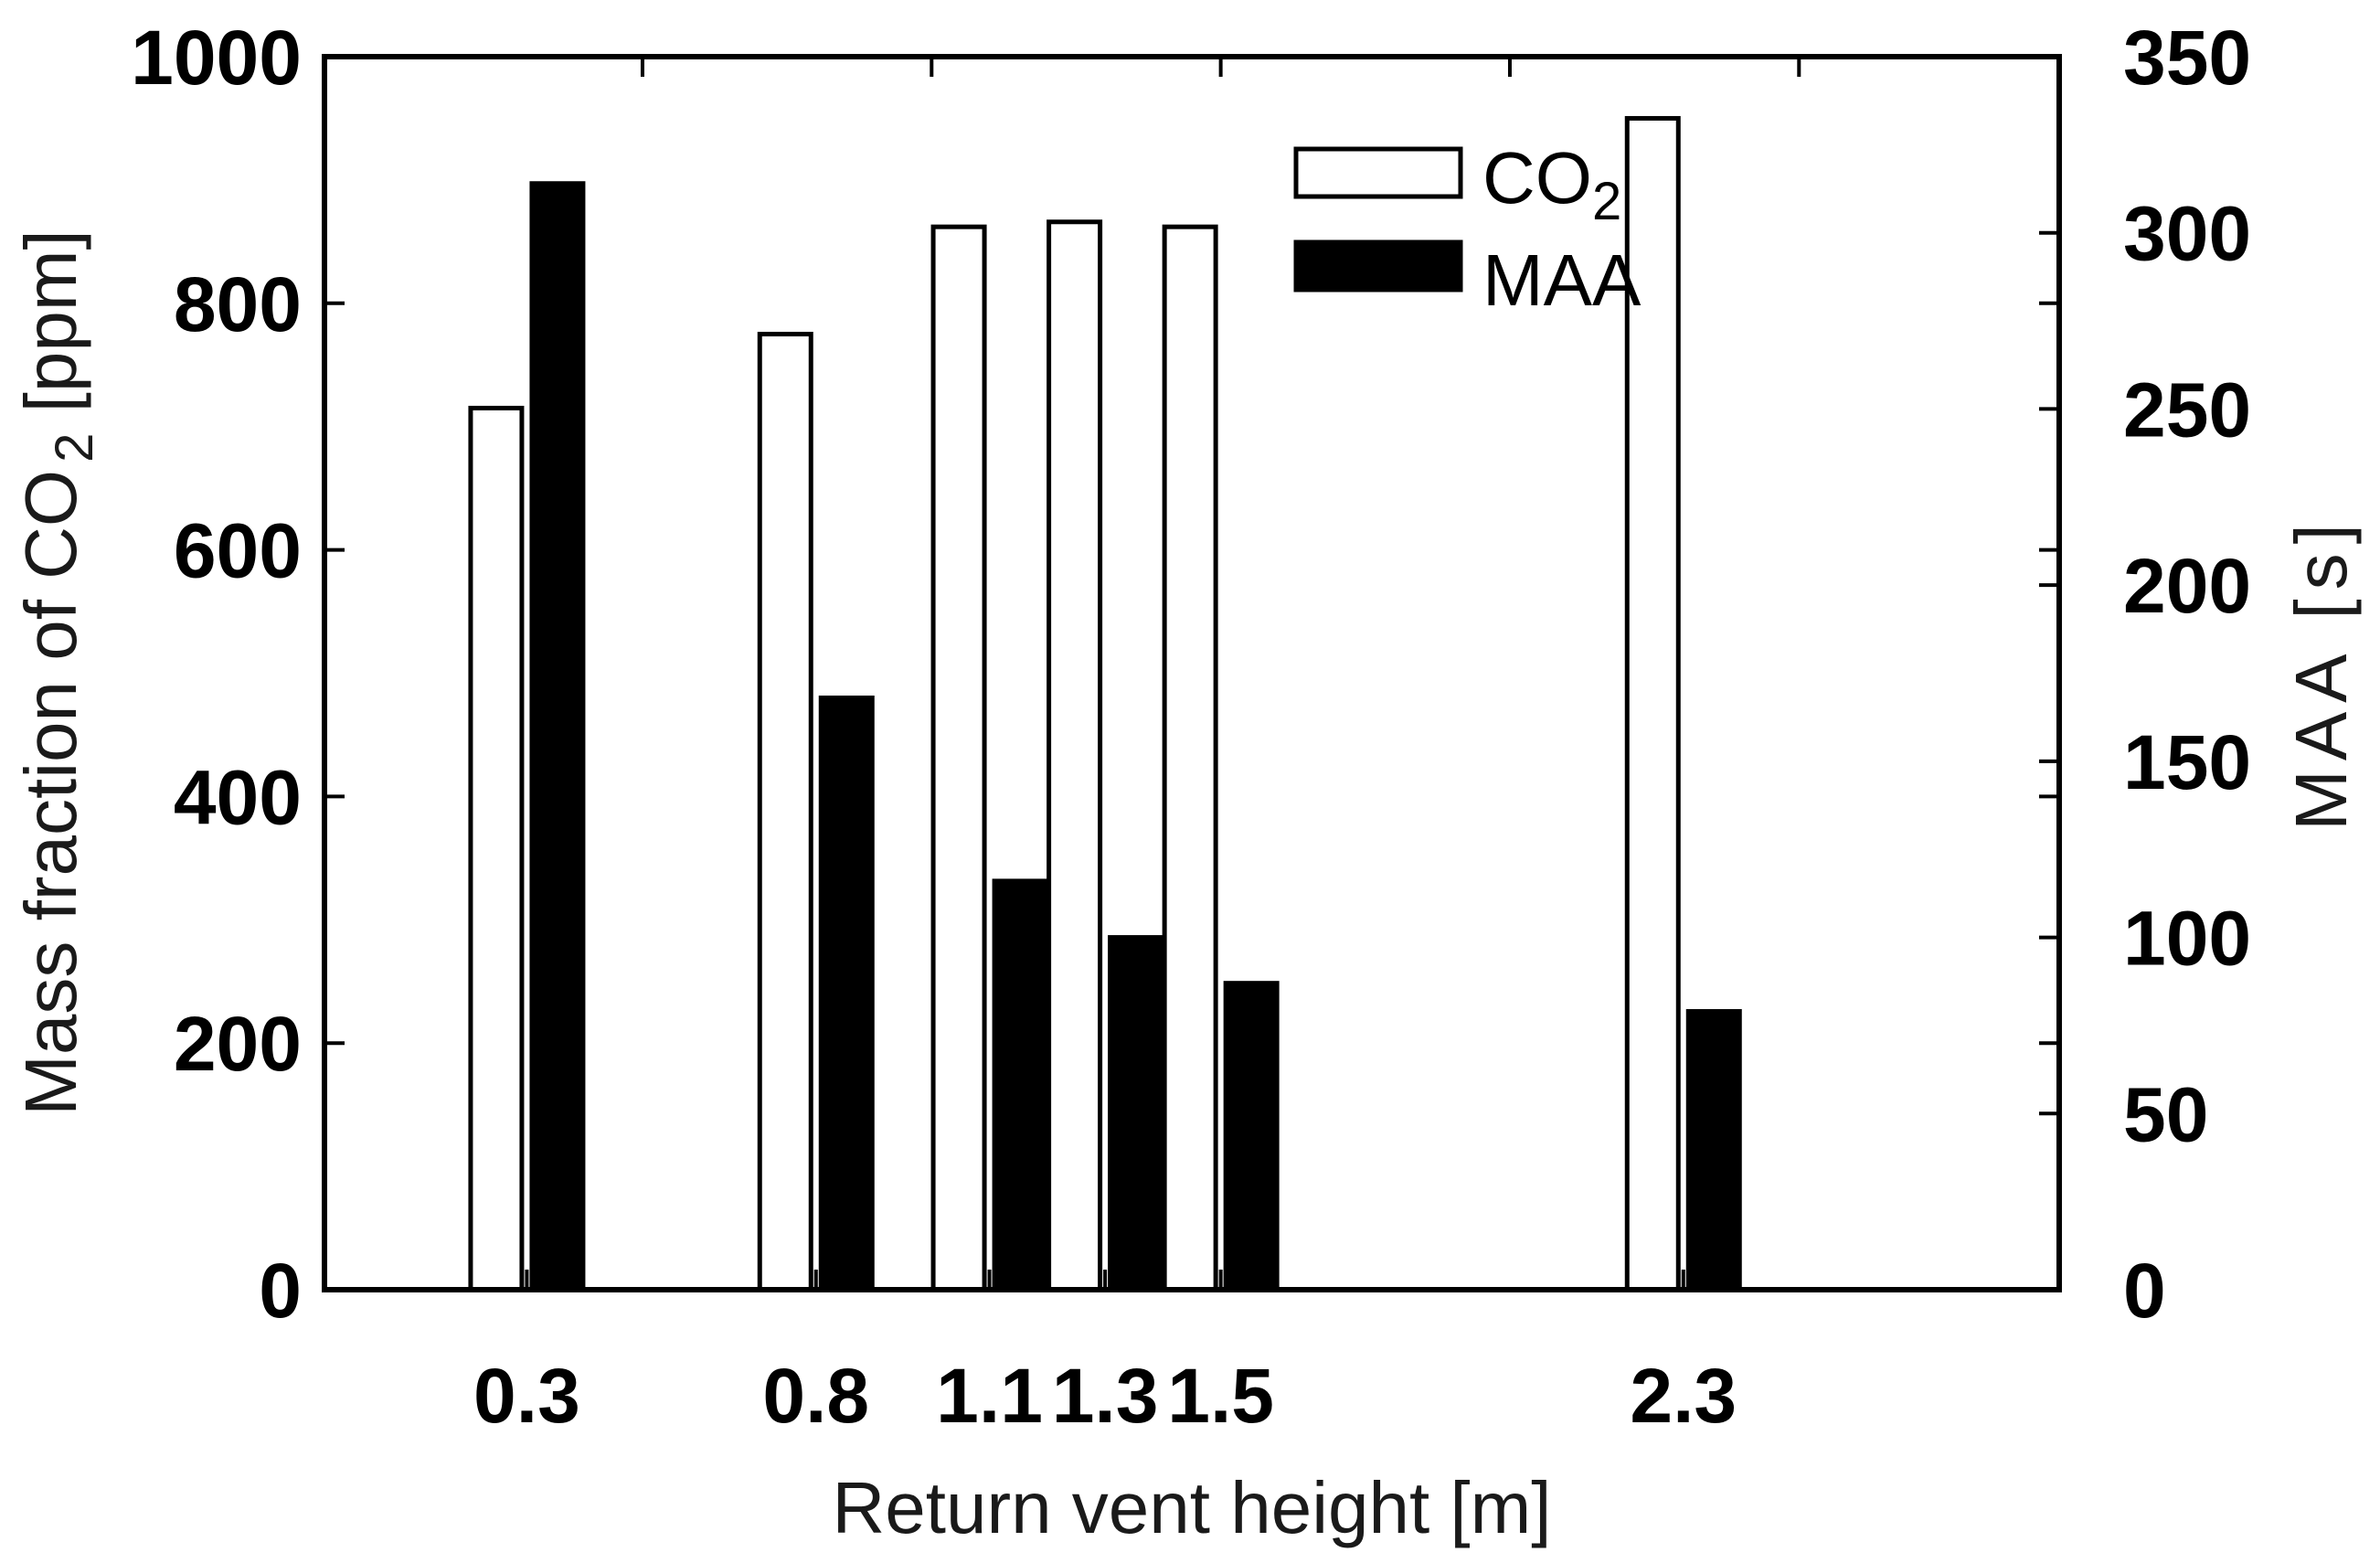  I want to click on legend-label-co2: CO2, so click(1552, 184).